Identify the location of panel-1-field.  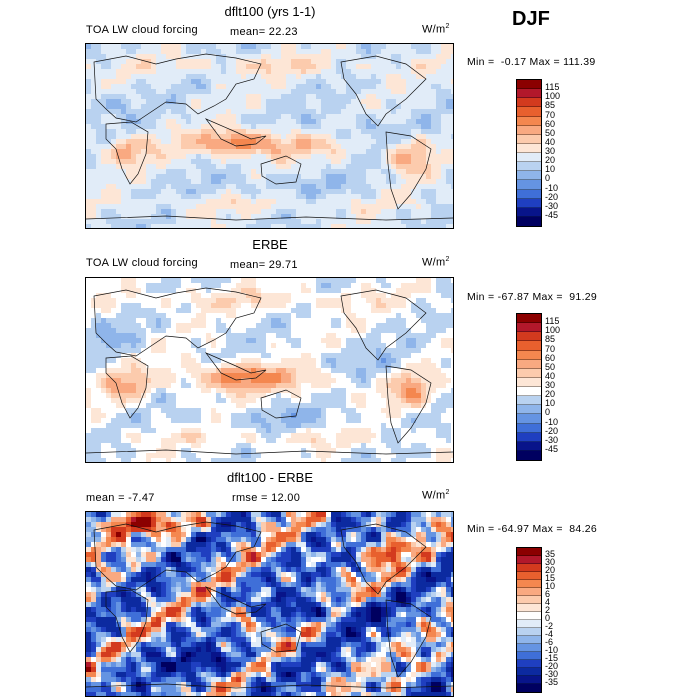
(269, 136).